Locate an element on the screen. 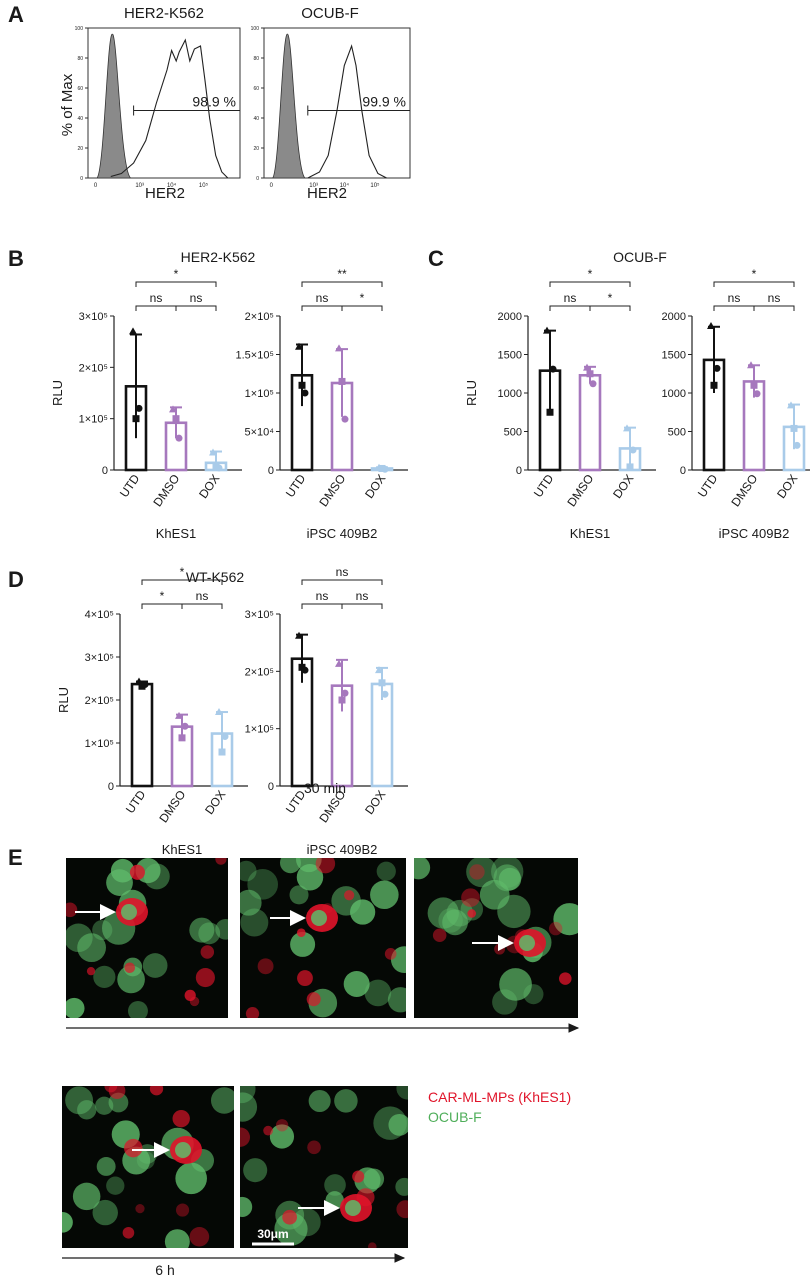 The width and height of the screenshot is (810, 1280). gate-percentage-label: 98.9 % is located at coordinates (214, 102).